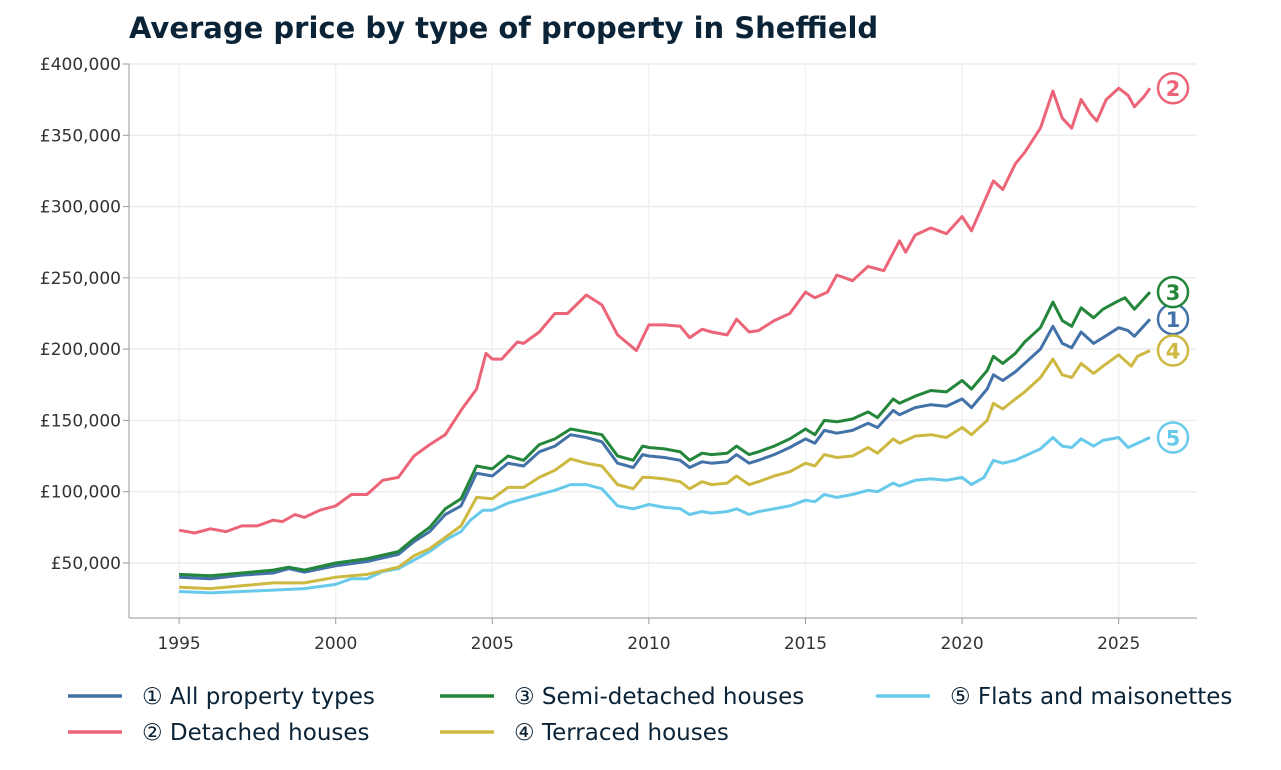 Image resolution: width=1281 pixels, height=770 pixels. I want to click on end-label-2: 2, so click(1173, 88).